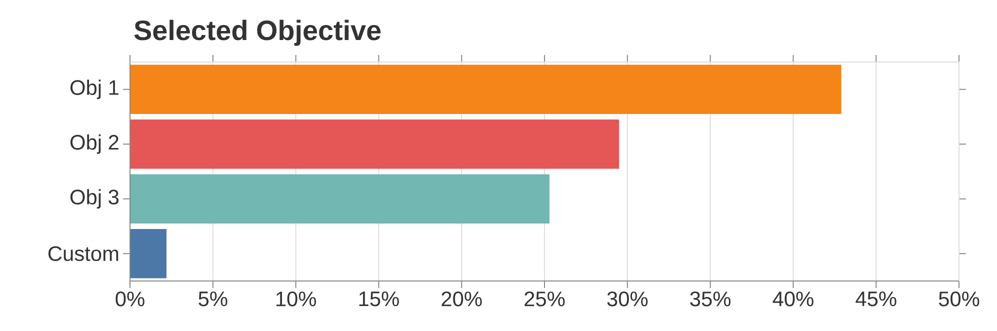  Describe the element at coordinates (462, 299) in the screenshot. I see `x-tick-label: 20%` at that location.